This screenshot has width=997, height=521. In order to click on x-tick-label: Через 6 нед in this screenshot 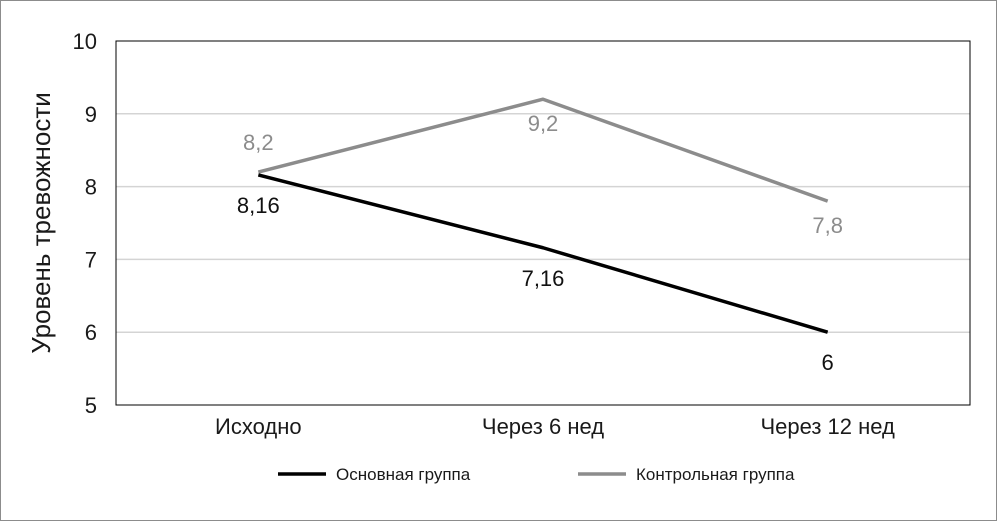, I will do `click(543, 426)`.